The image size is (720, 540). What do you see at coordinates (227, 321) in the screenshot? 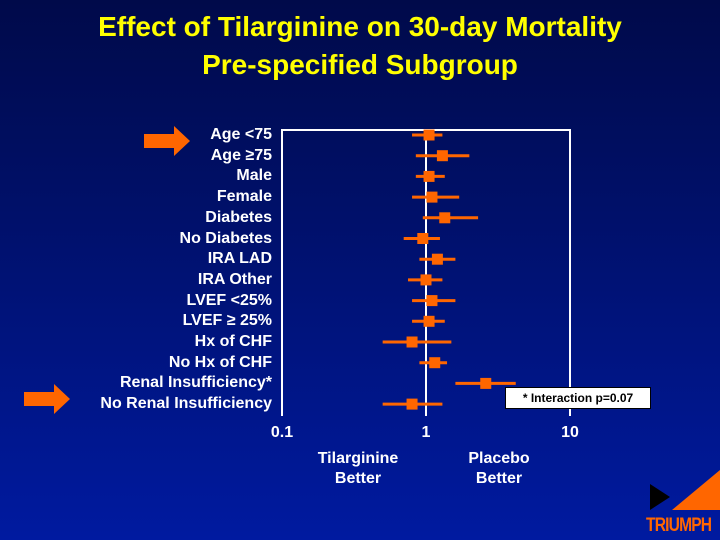
I see `subgroup-label: LVEF ≥ 25%` at bounding box center [227, 321].